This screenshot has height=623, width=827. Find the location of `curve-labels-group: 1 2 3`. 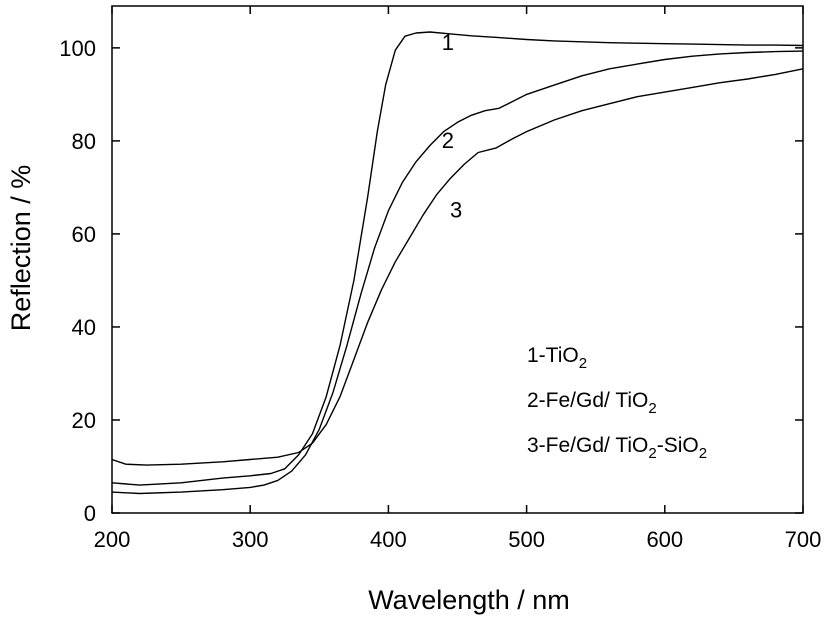

curve-labels-group: 1 2 3 is located at coordinates (452, 126).